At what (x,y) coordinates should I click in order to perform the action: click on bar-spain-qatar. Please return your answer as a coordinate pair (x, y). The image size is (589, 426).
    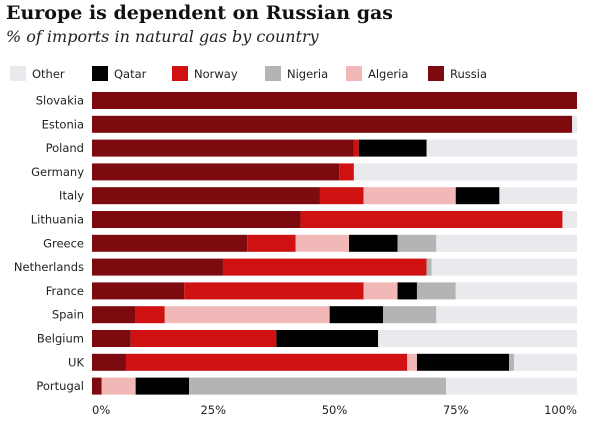
    Looking at the image, I should click on (356, 315).